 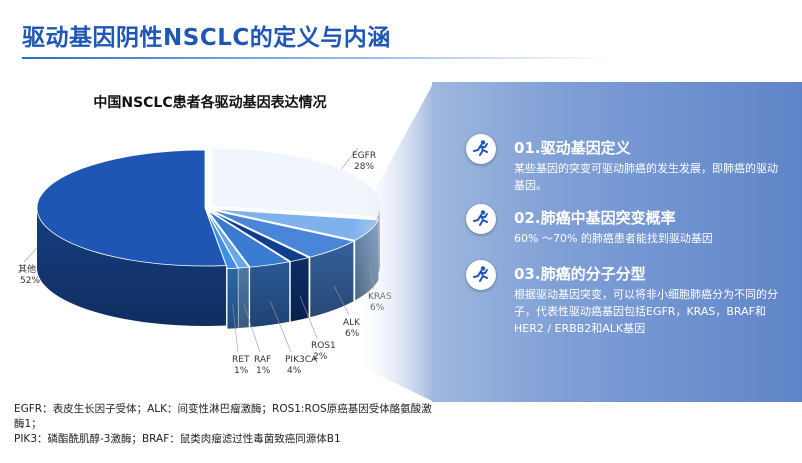 What do you see at coordinates (323, 346) in the screenshot?
I see `slice-label-ROS1: ROS1` at bounding box center [323, 346].